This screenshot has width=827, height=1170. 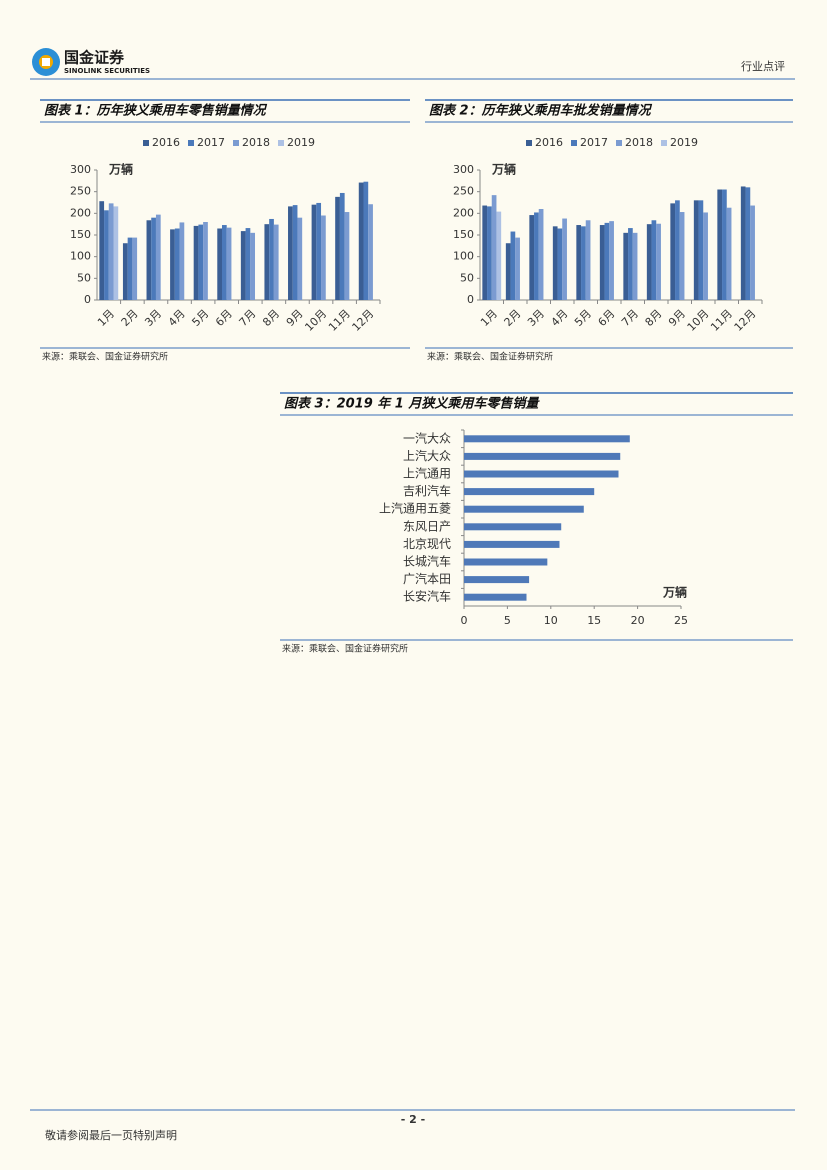 I want to click on page-number: - 2 -, so click(x=413, y=1119).